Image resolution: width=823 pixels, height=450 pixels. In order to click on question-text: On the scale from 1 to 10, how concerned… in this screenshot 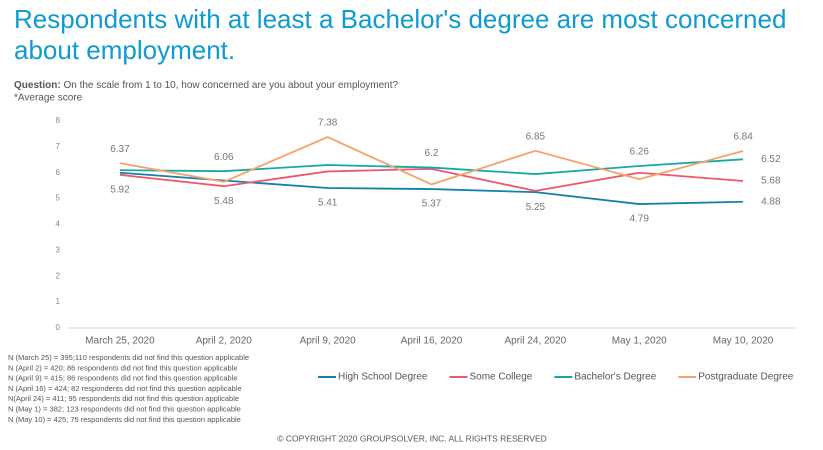, I will do `click(230, 85)`.